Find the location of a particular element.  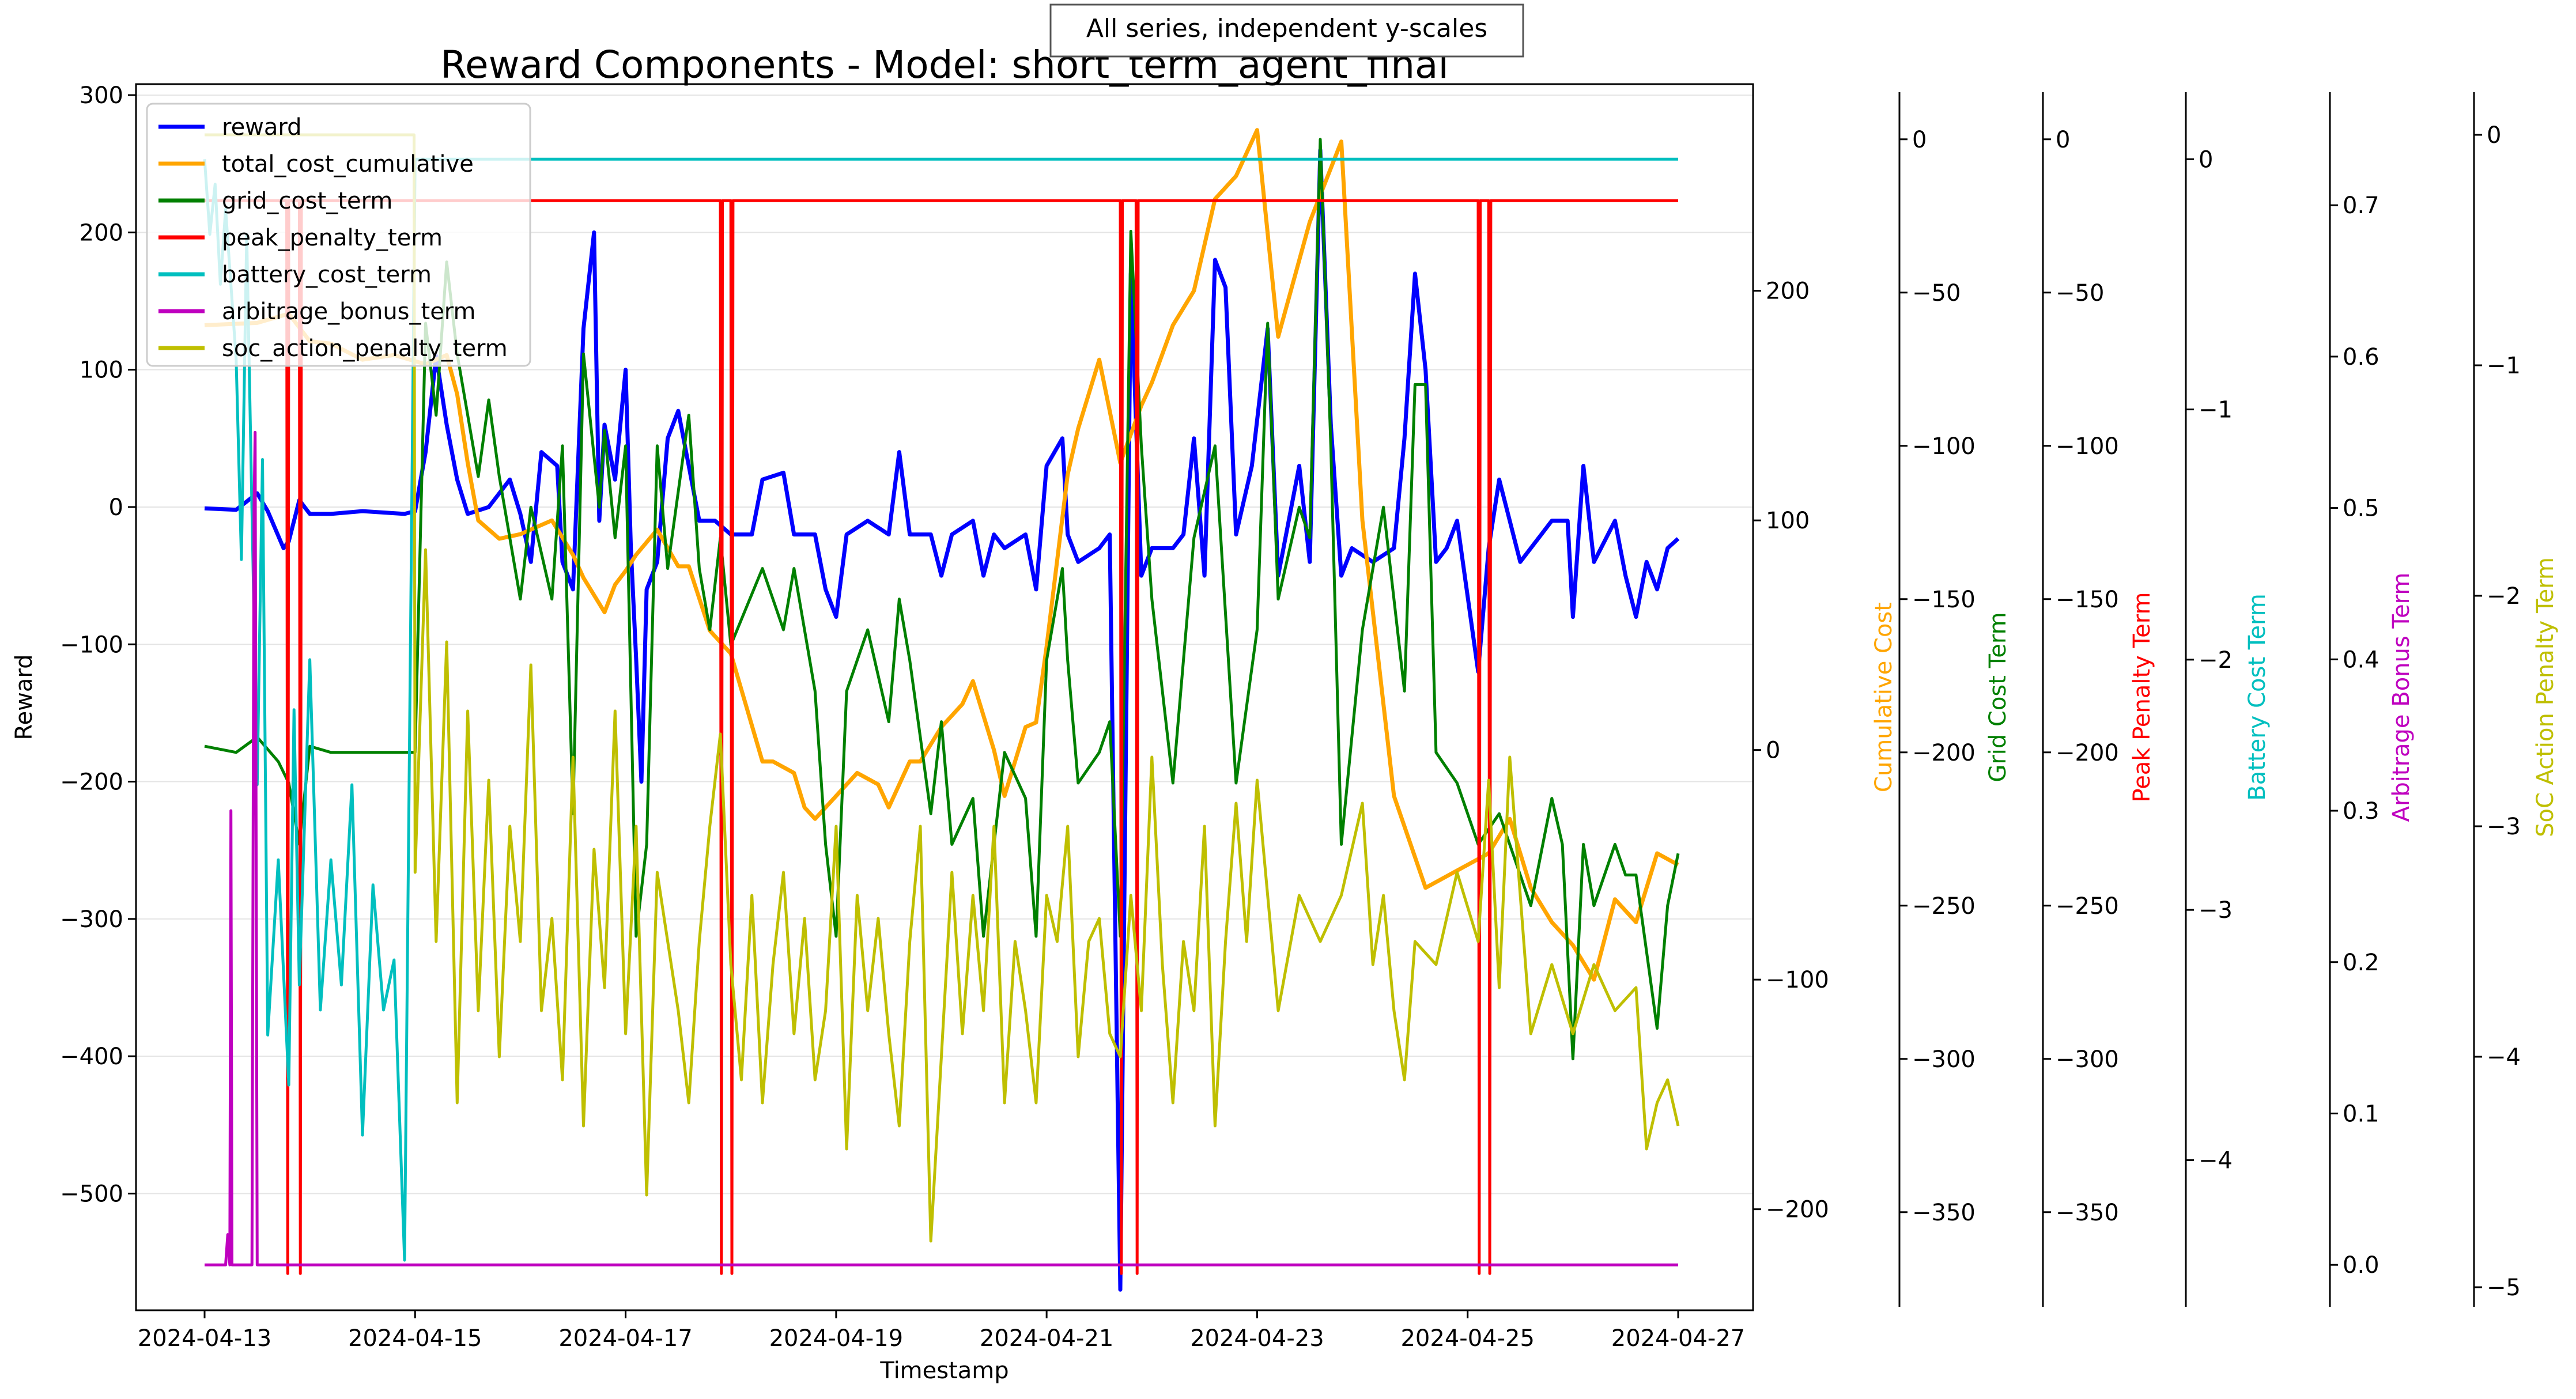

y-tick-label: 0.1 is located at coordinates (2361, 1114).